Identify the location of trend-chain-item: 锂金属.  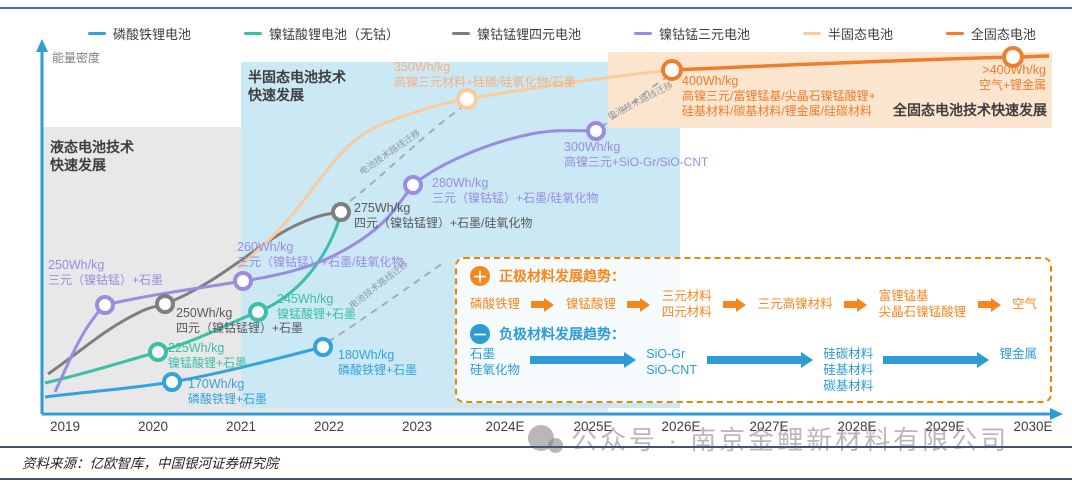
(1018, 354).